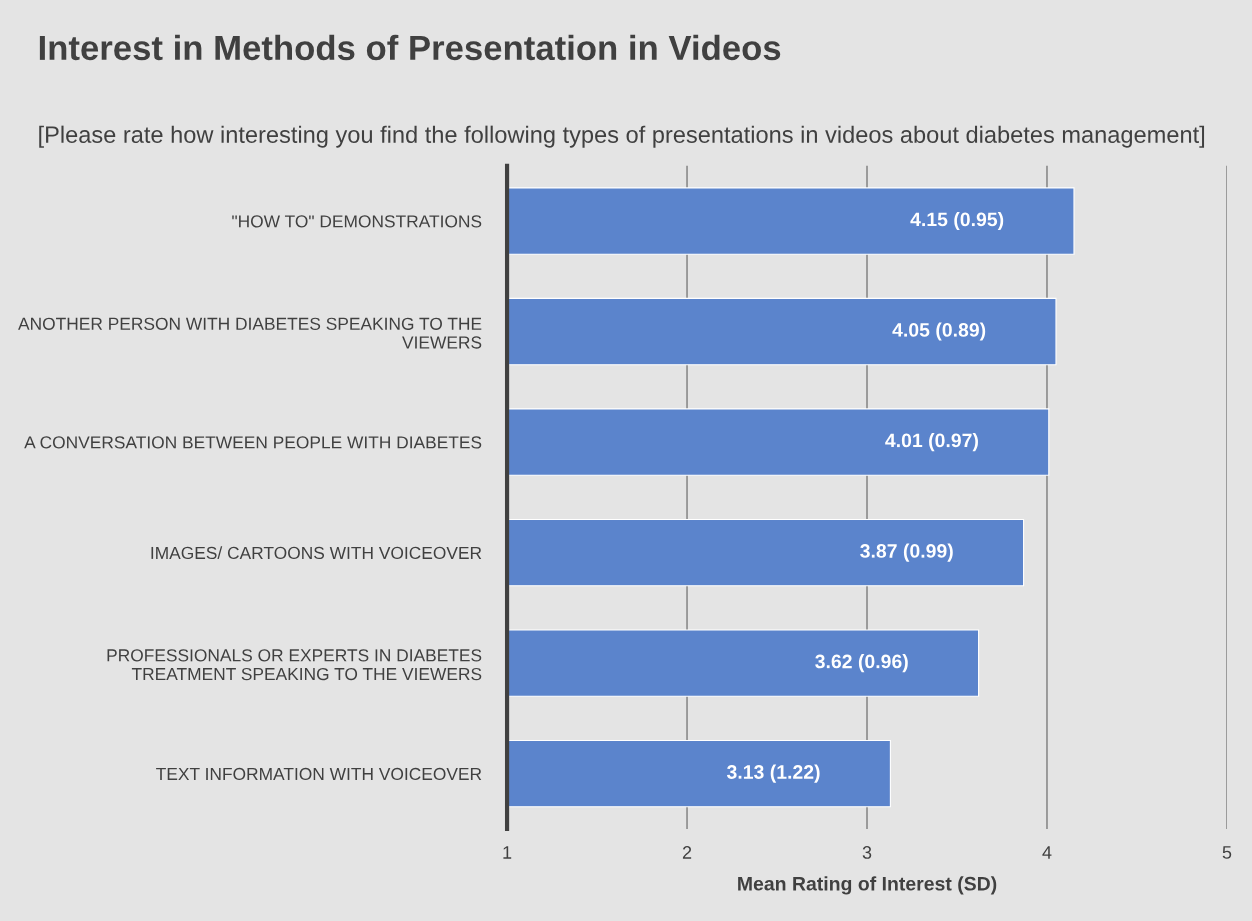 The width and height of the screenshot is (1252, 921). What do you see at coordinates (622, 136) in the screenshot?
I see `chart-subtitle: [Please rate how interesting you find the following types of presentations in videos about diabetes management]` at bounding box center [622, 136].